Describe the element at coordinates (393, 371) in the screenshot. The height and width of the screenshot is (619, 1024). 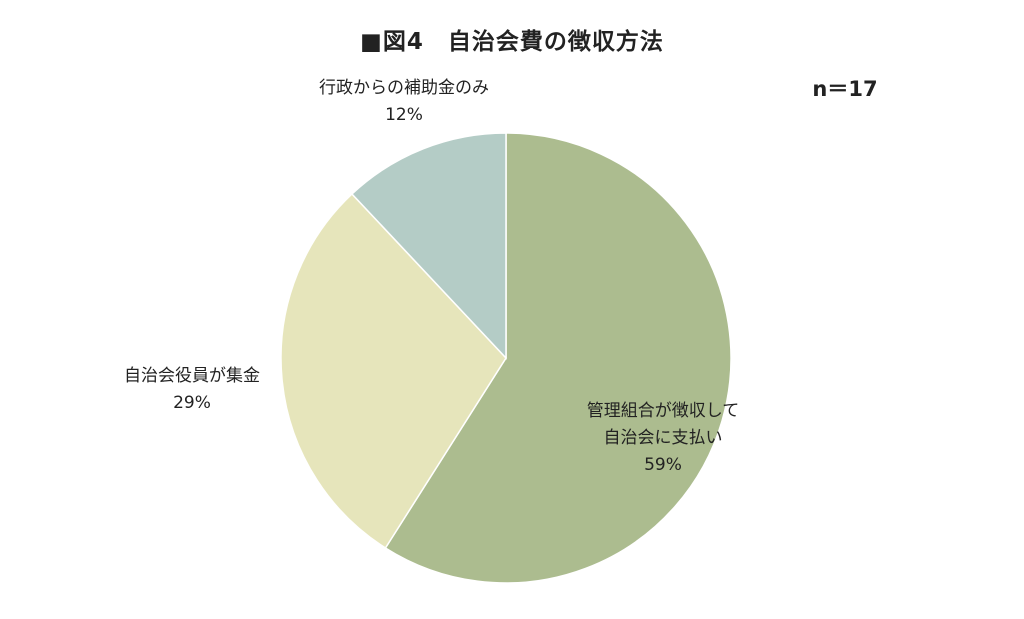
I see `pie-slice-yakuin-shukin` at that location.